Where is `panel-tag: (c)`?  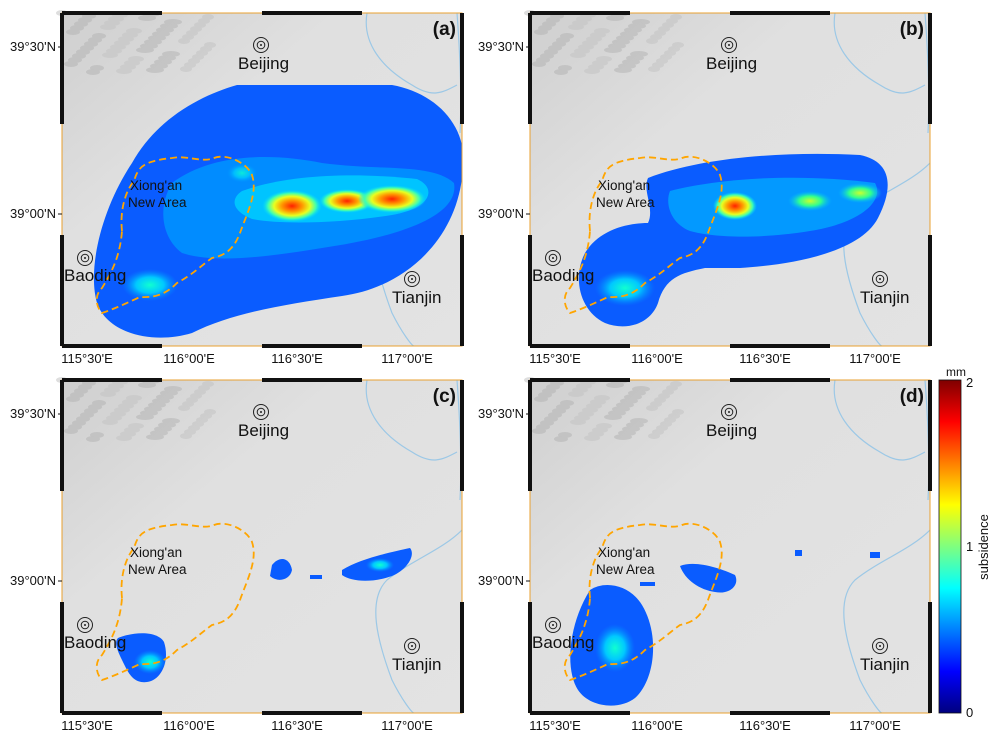
panel-tag: (c) is located at coordinates (444, 396).